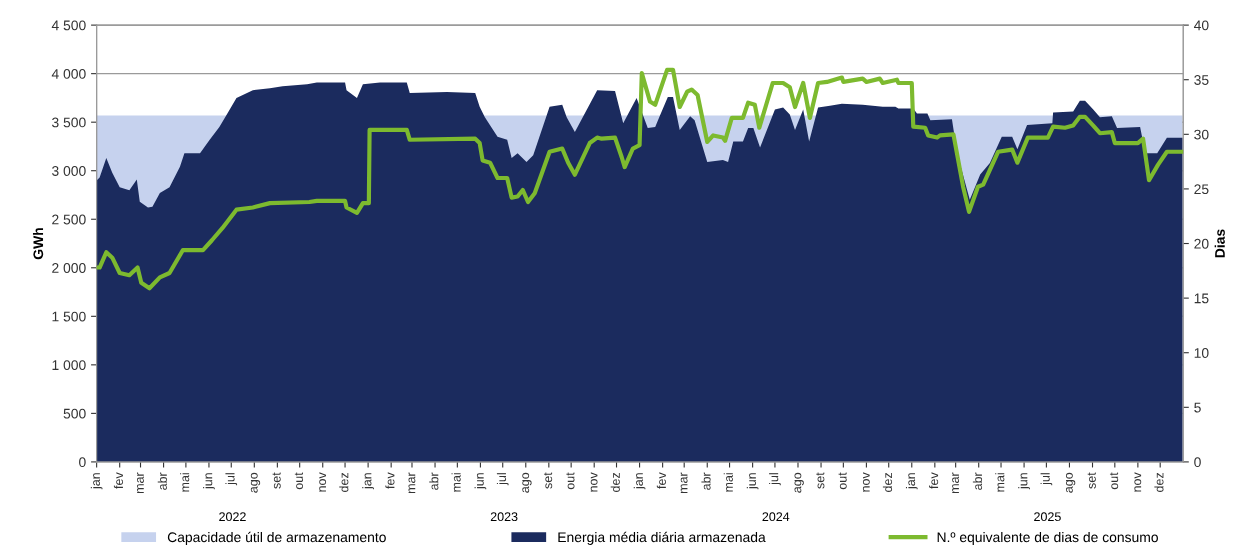  What do you see at coordinates (232, 517) in the screenshot?
I see `text: 2022` at bounding box center [232, 517].